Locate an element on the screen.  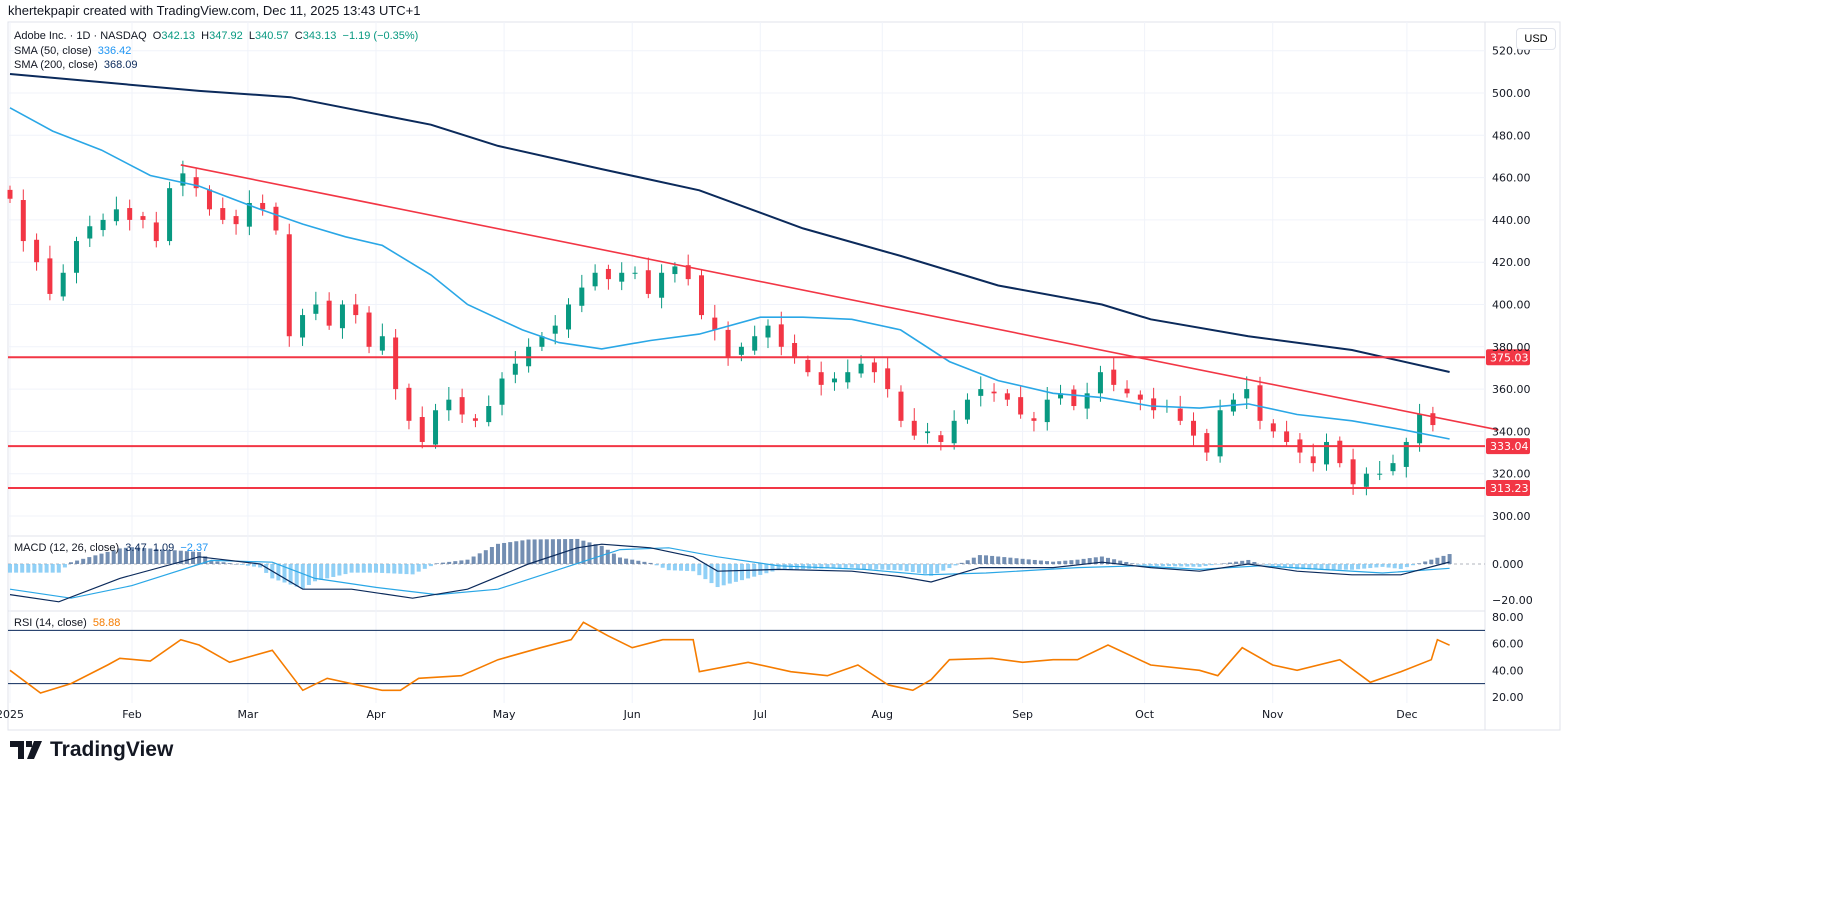
sma50-label: SMA (50, close) is located at coordinates (53, 51).